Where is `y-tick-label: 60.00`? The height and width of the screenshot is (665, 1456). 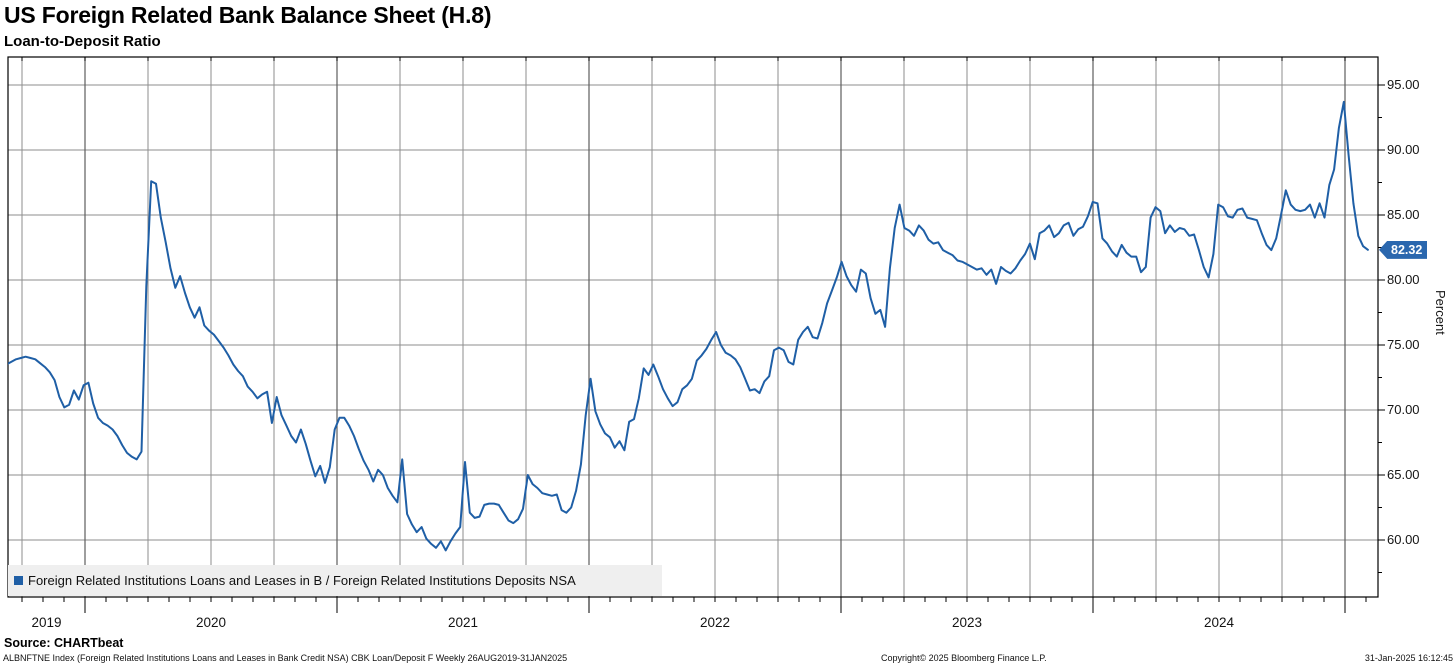
y-tick-label: 60.00 is located at coordinates (1403, 539).